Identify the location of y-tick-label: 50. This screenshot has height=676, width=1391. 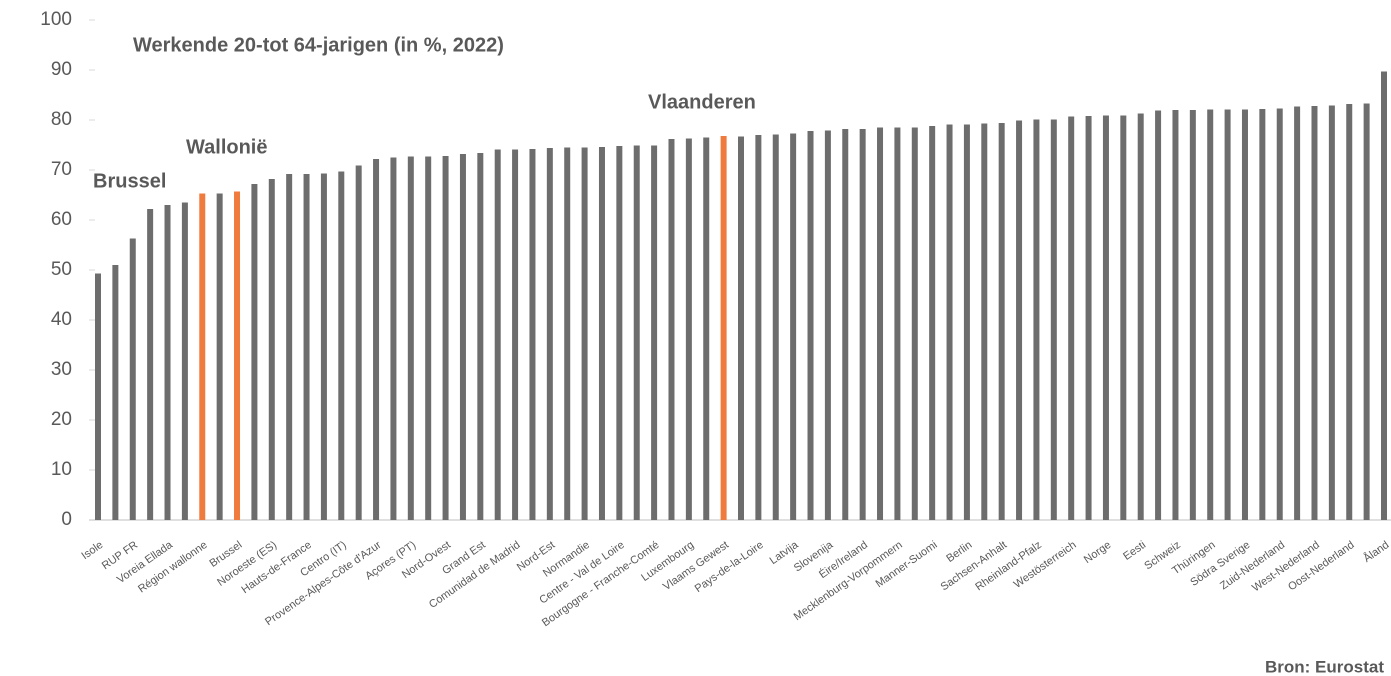
(61, 269).